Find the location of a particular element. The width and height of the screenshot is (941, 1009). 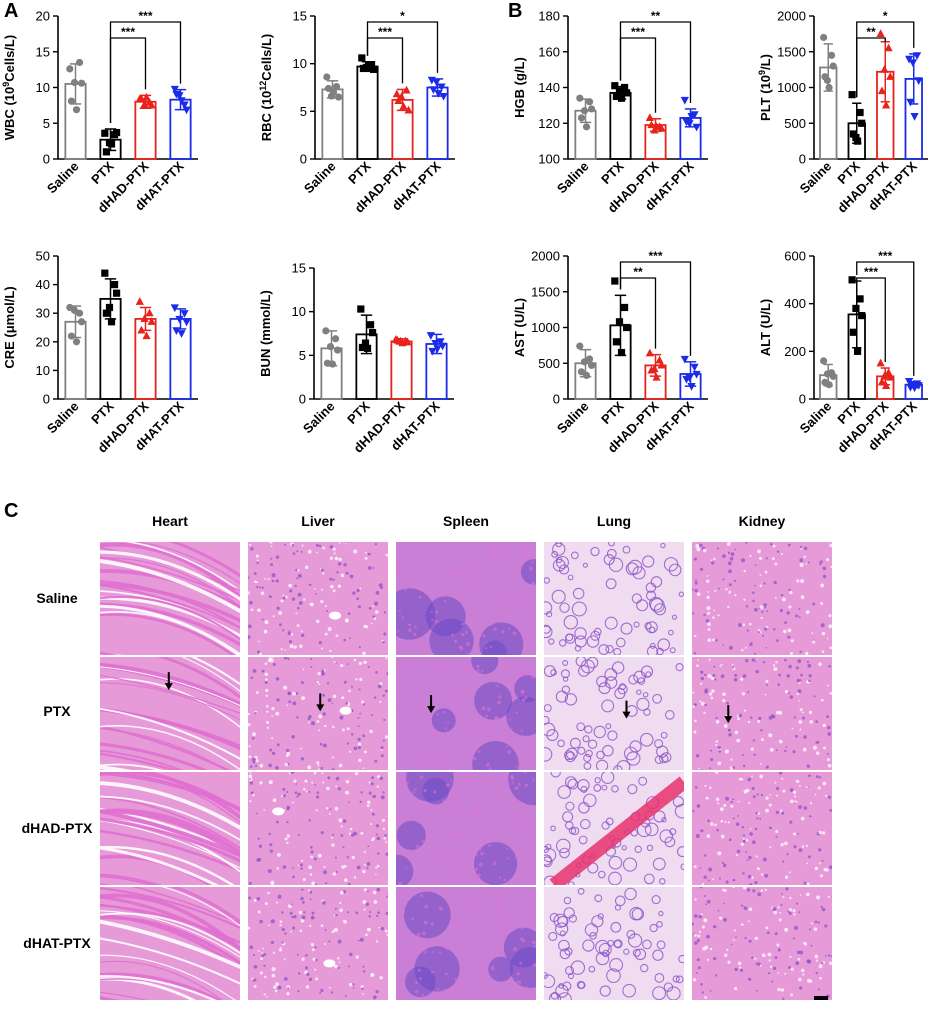

y-tick-label: 0 is located at coordinates (802, 159).